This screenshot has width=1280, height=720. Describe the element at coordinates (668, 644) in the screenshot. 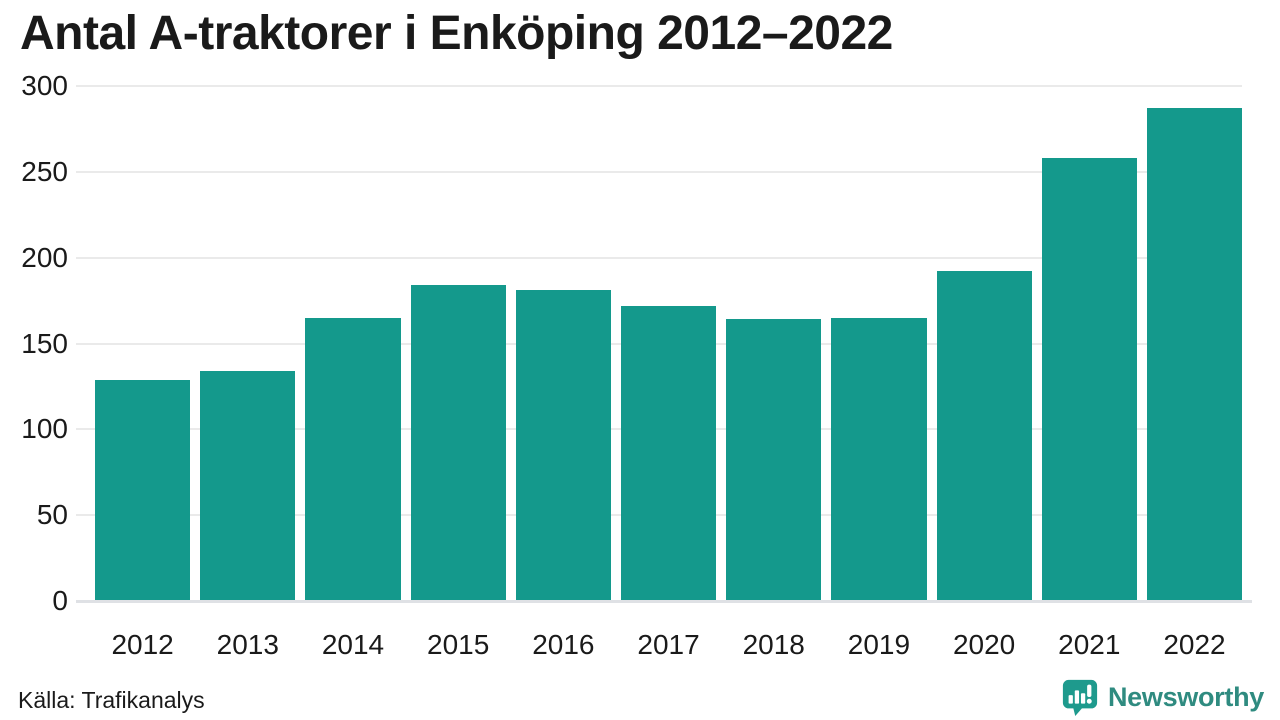

I see `x-tick-label-2017: 2017` at that location.